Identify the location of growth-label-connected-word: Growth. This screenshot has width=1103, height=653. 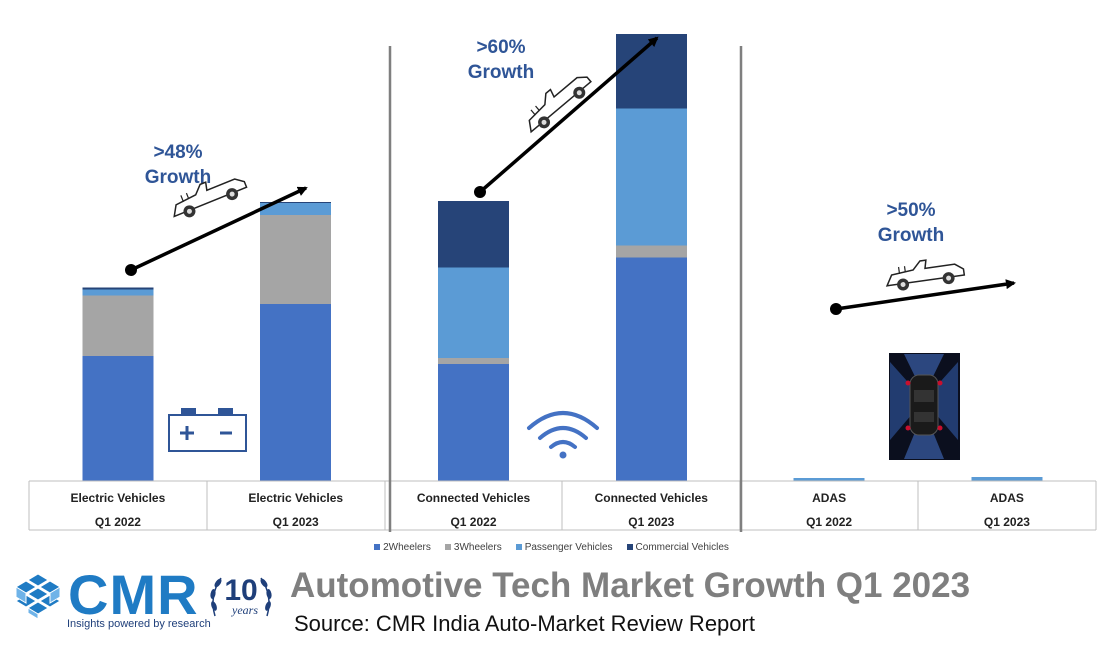
(501, 72).